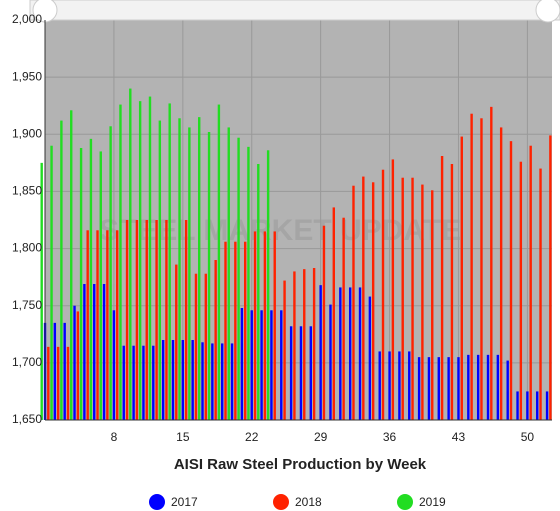  I want to click on y-tick-label: 1,700, so click(27, 362).